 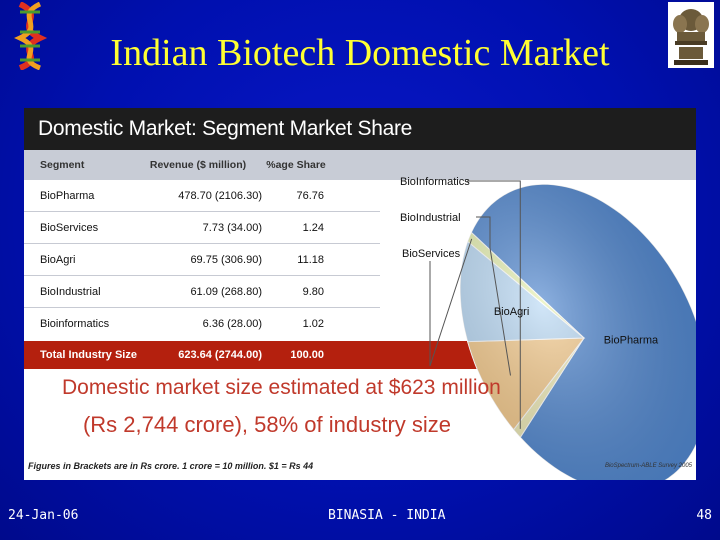 What do you see at coordinates (70, 291) in the screenshot?
I see `segment-name: BioIndustrial` at bounding box center [70, 291].